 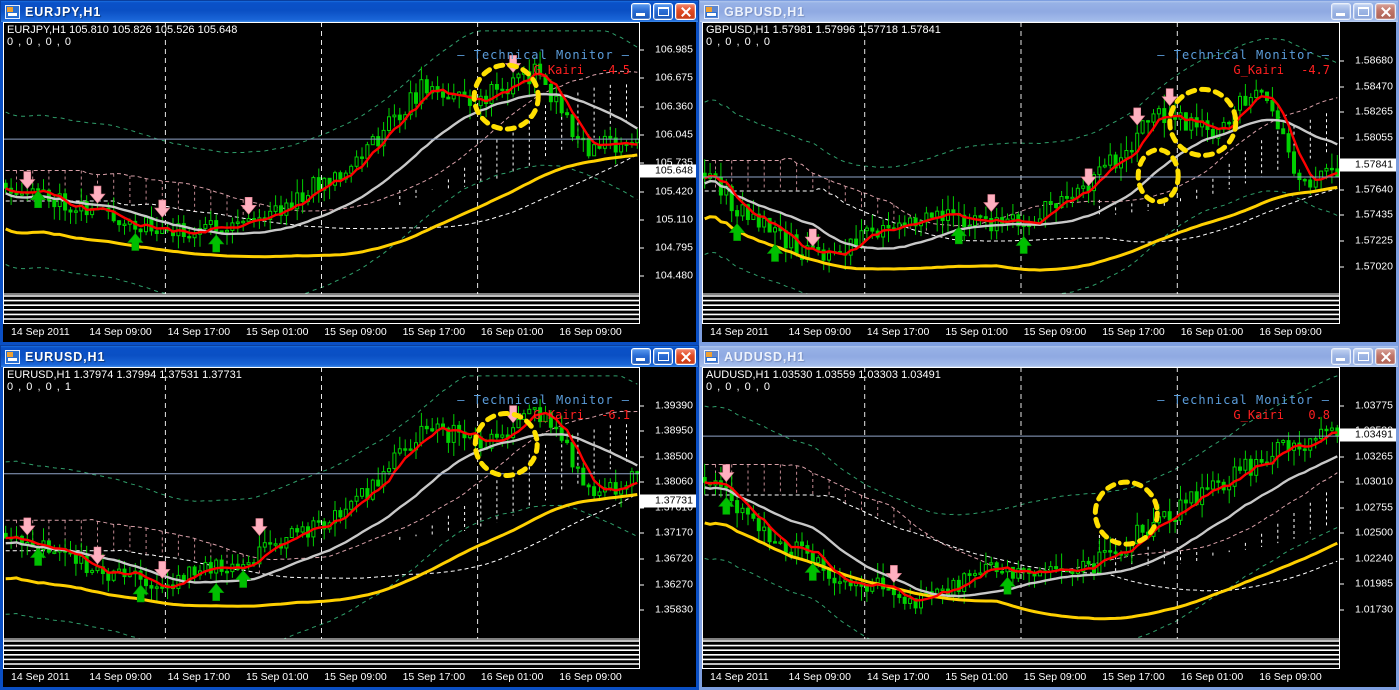 I want to click on time-label: 14 Sep 2011, so click(x=40, y=677).